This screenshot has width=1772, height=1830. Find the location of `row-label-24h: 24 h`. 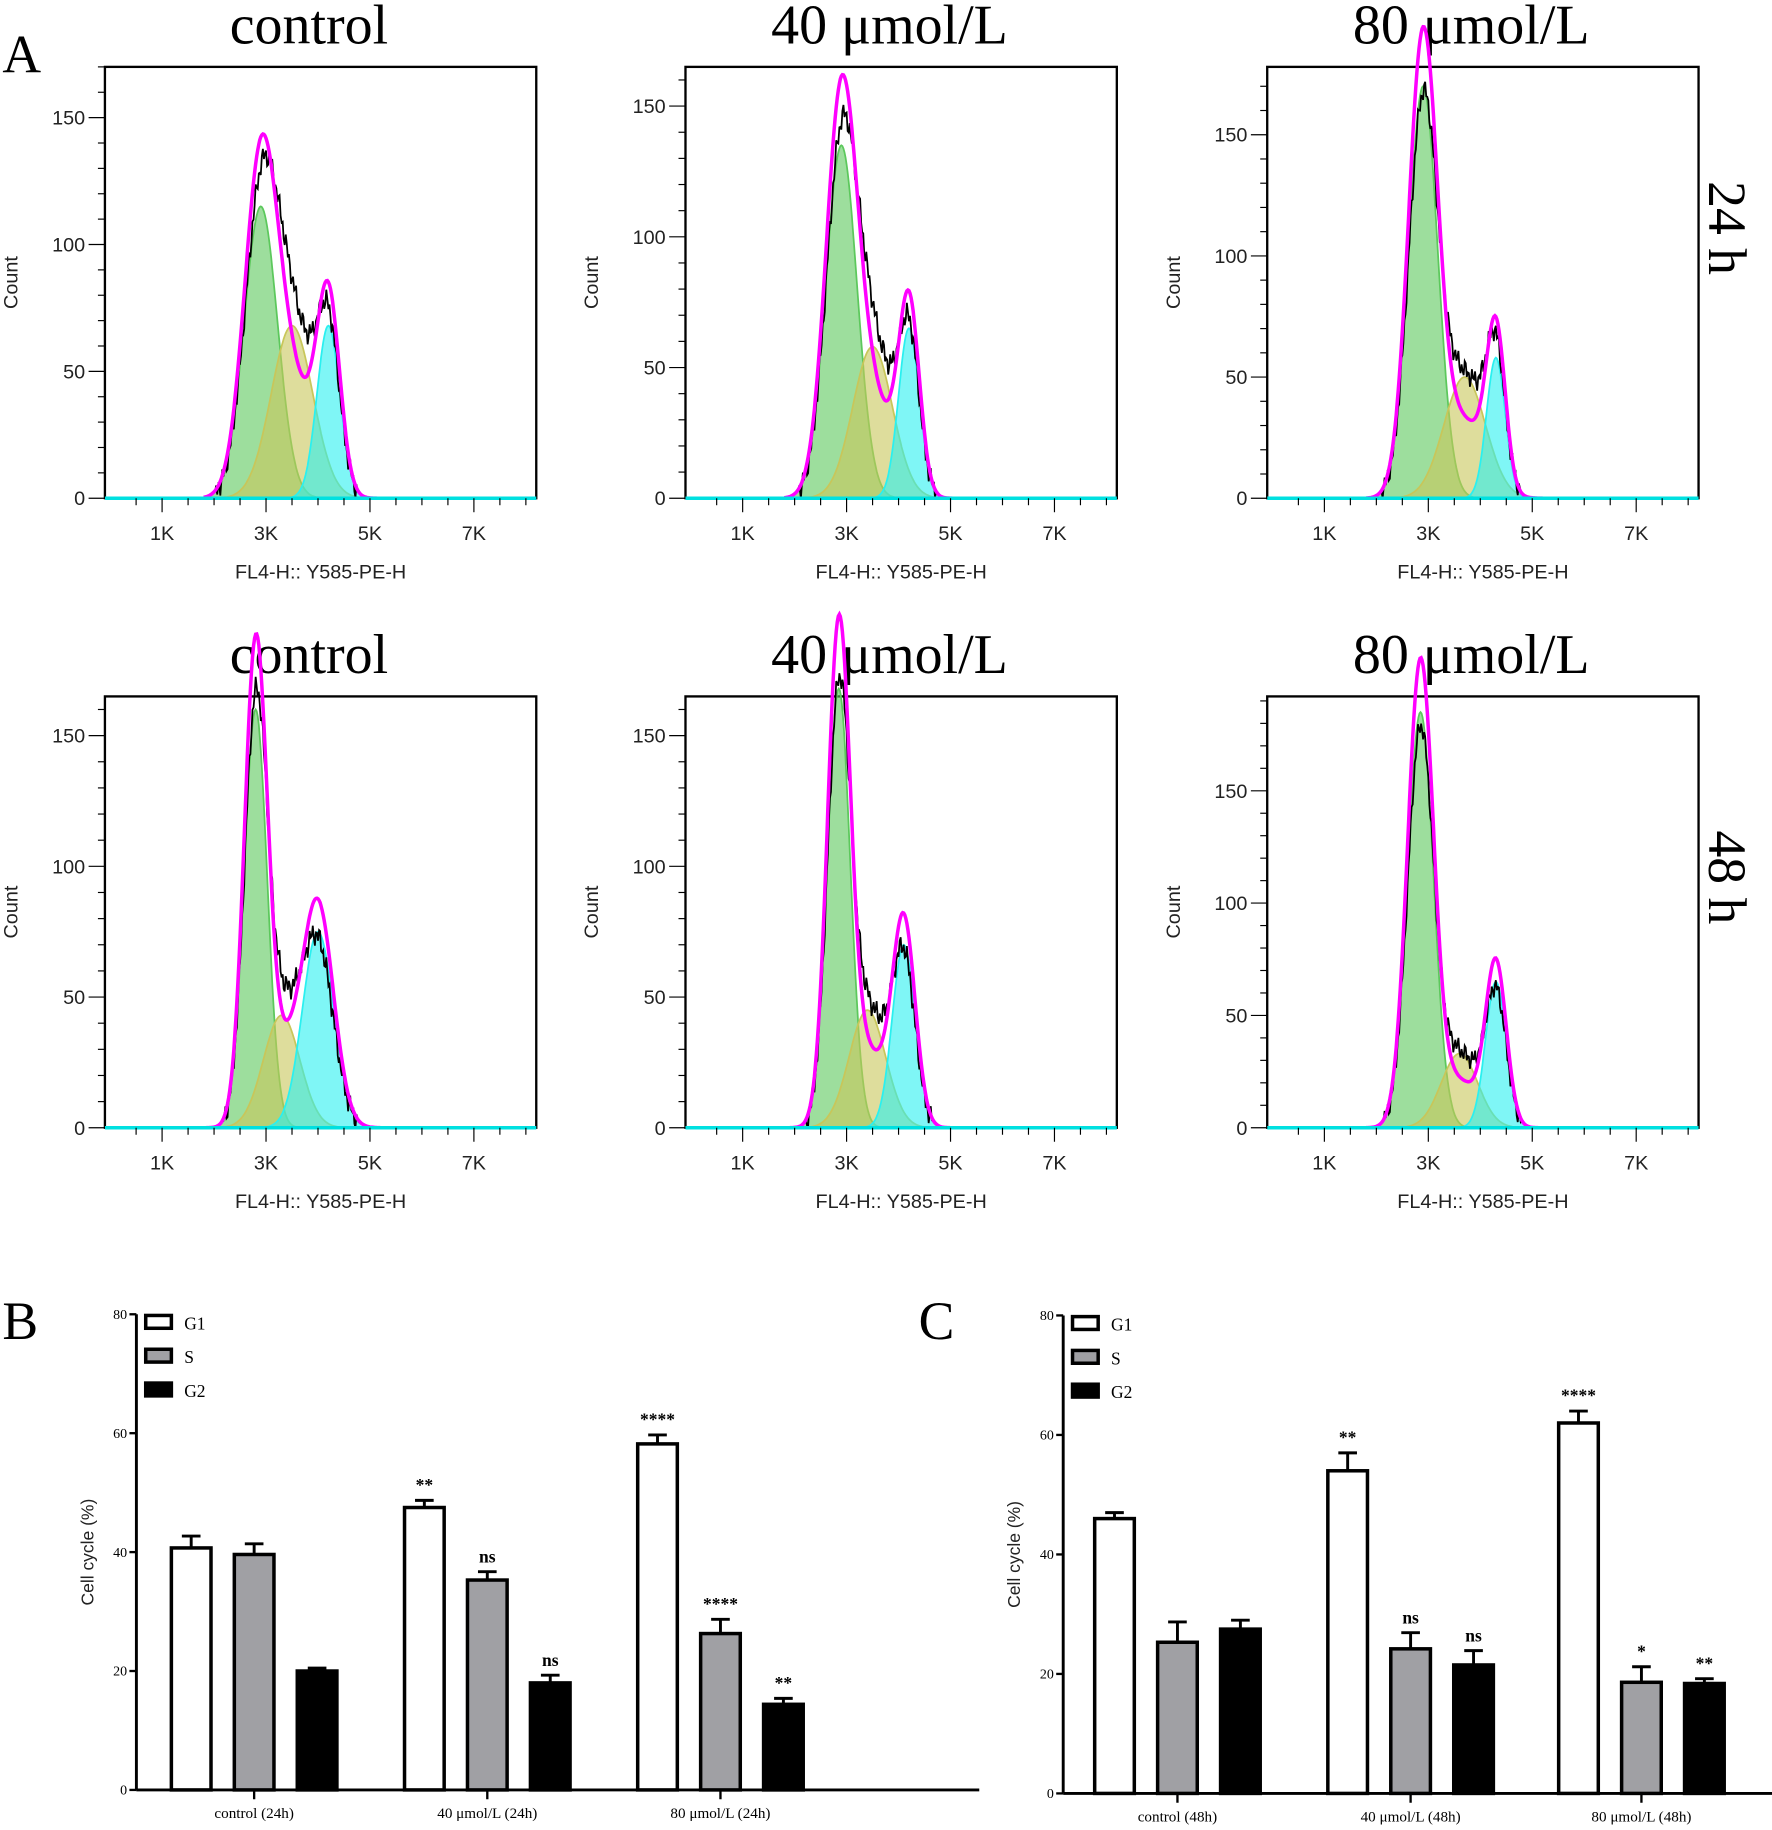

row-label-24h: 24 h is located at coordinates (1727, 228).